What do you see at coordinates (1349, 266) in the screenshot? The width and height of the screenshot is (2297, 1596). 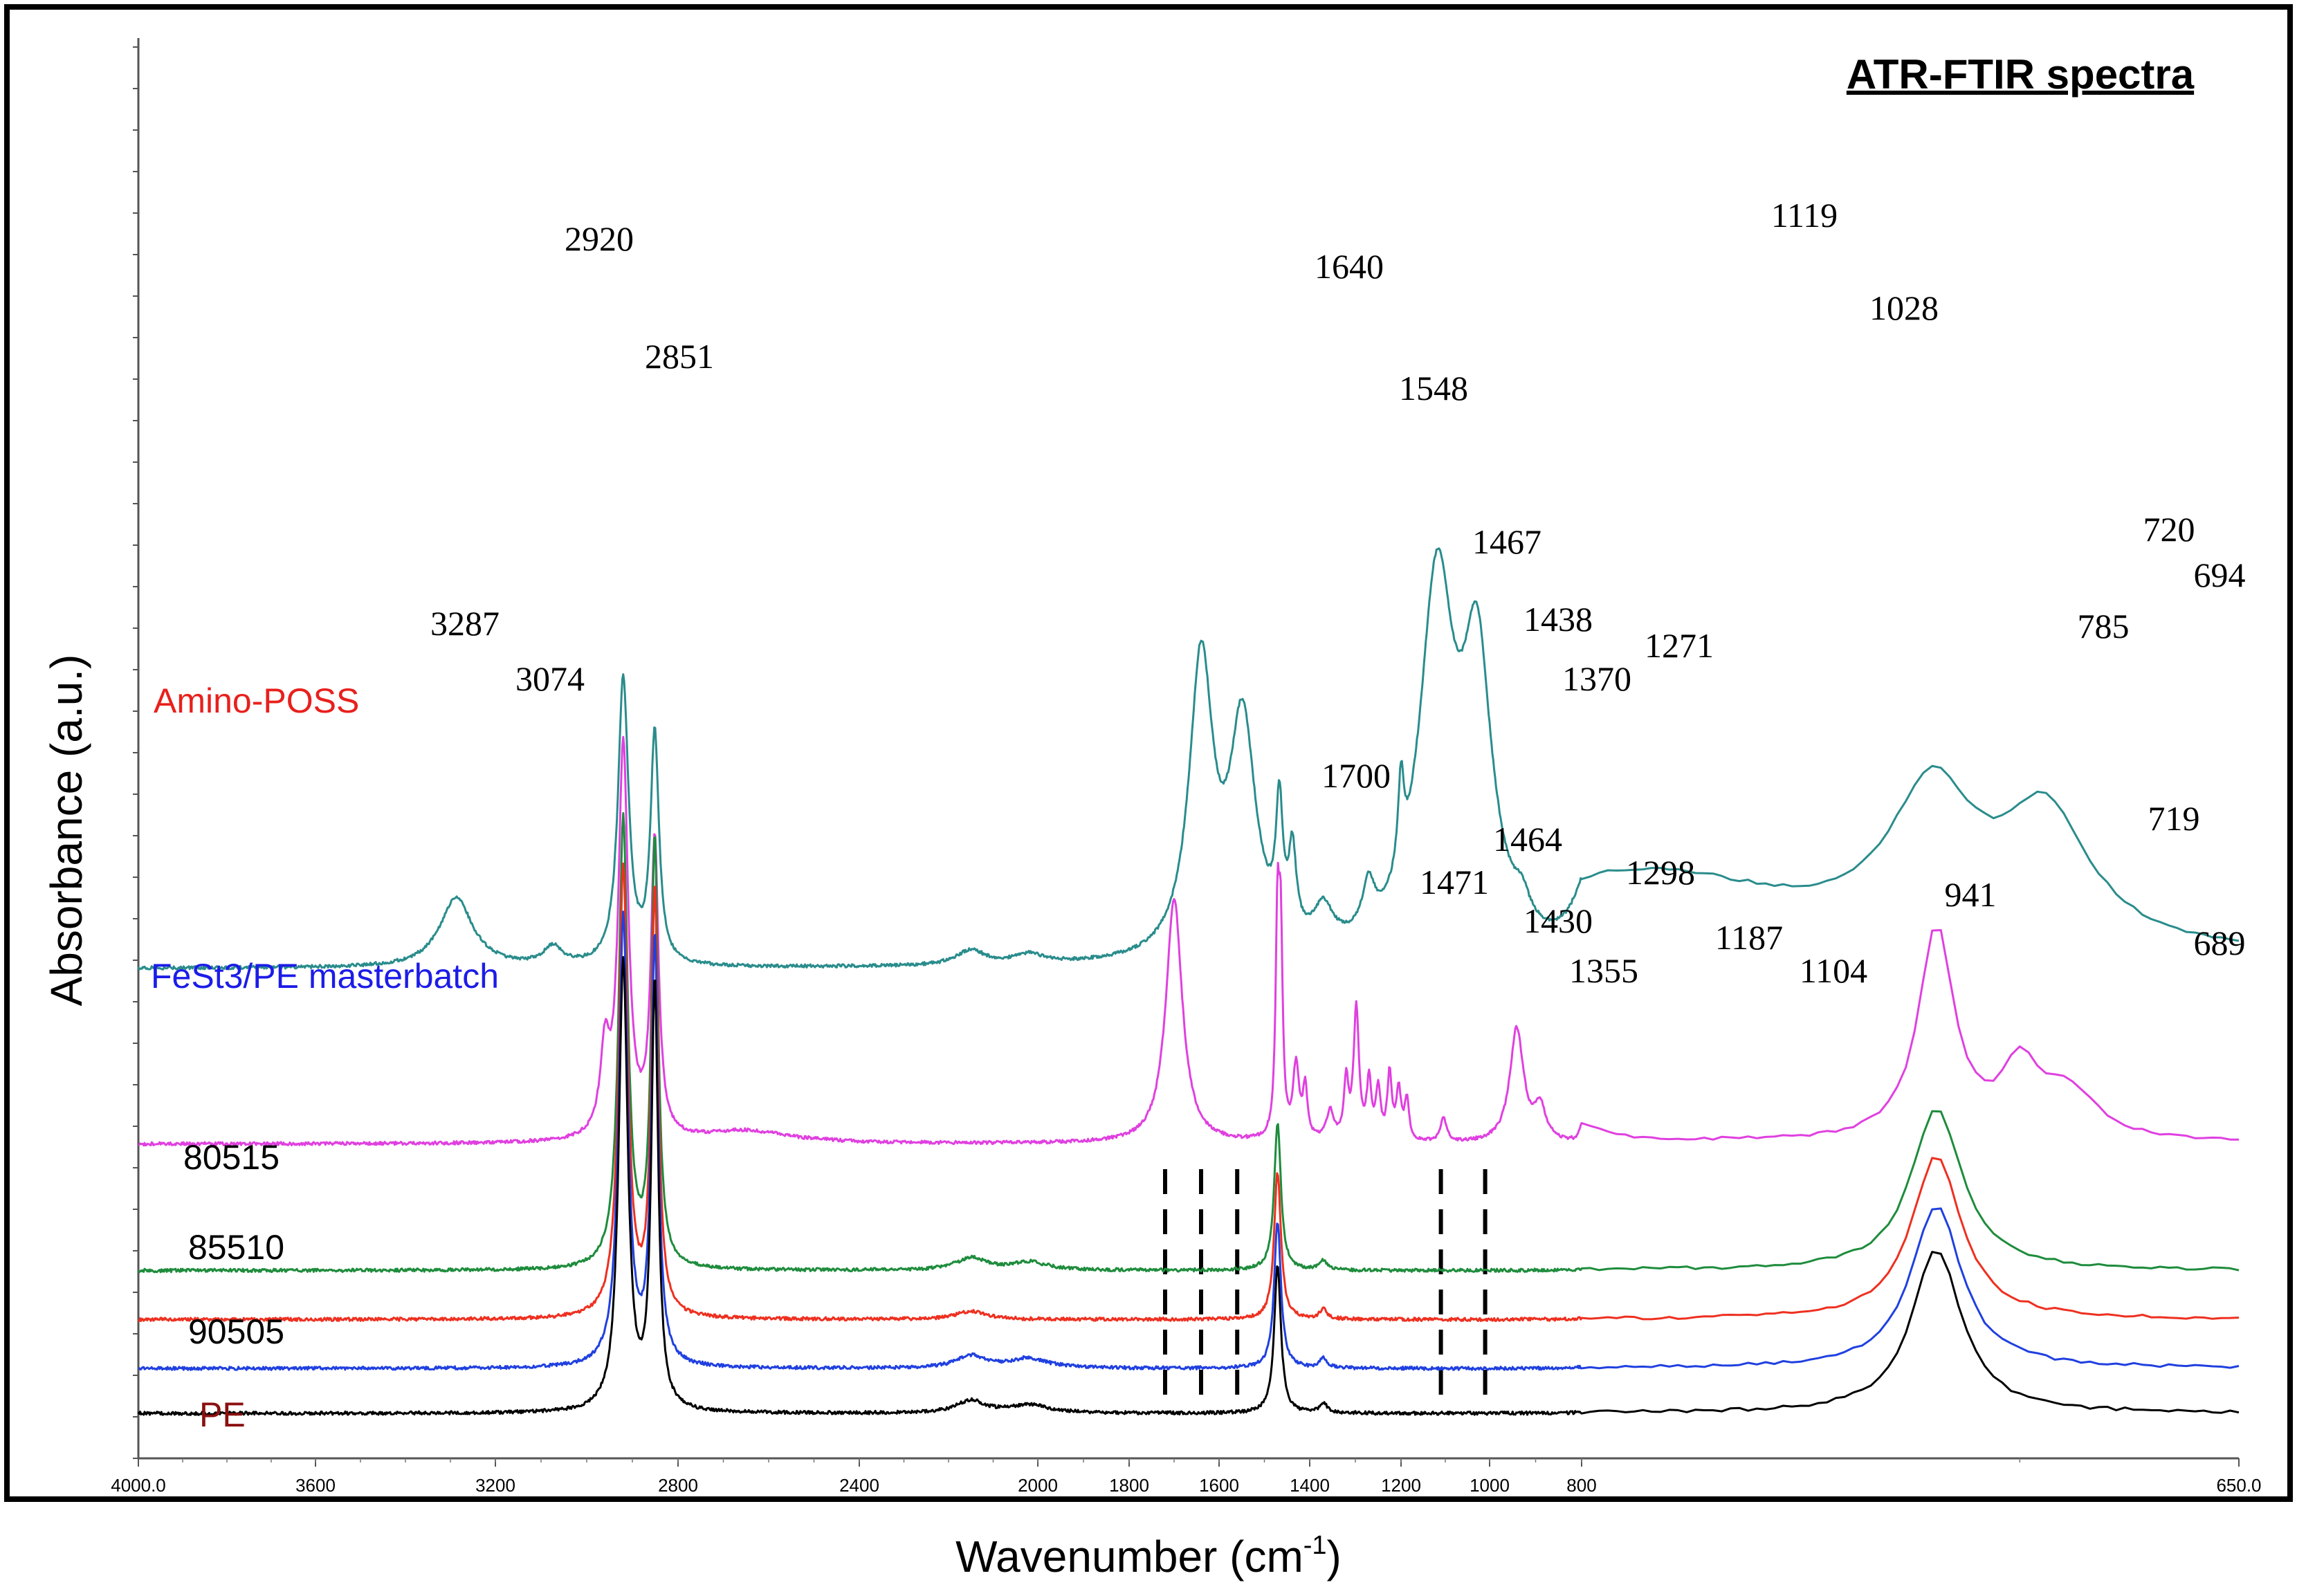 I see `peak-annotation: 1640` at bounding box center [1349, 266].